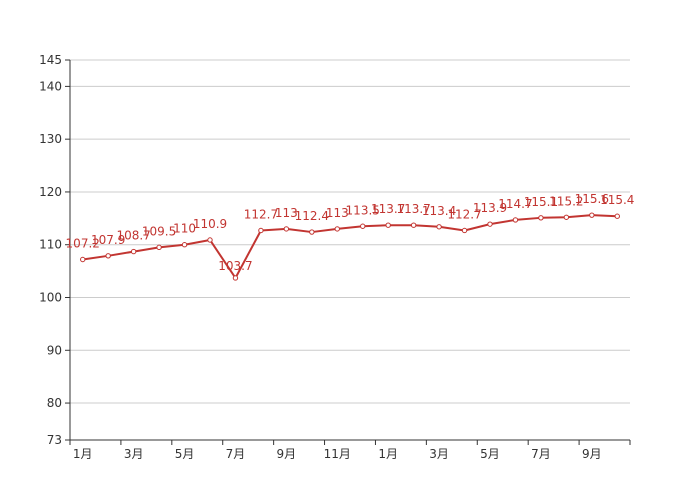 The width and height of the screenshot is (700, 500). What do you see at coordinates (184, 229) in the screenshot?
I see `data-label: 110` at bounding box center [184, 229].